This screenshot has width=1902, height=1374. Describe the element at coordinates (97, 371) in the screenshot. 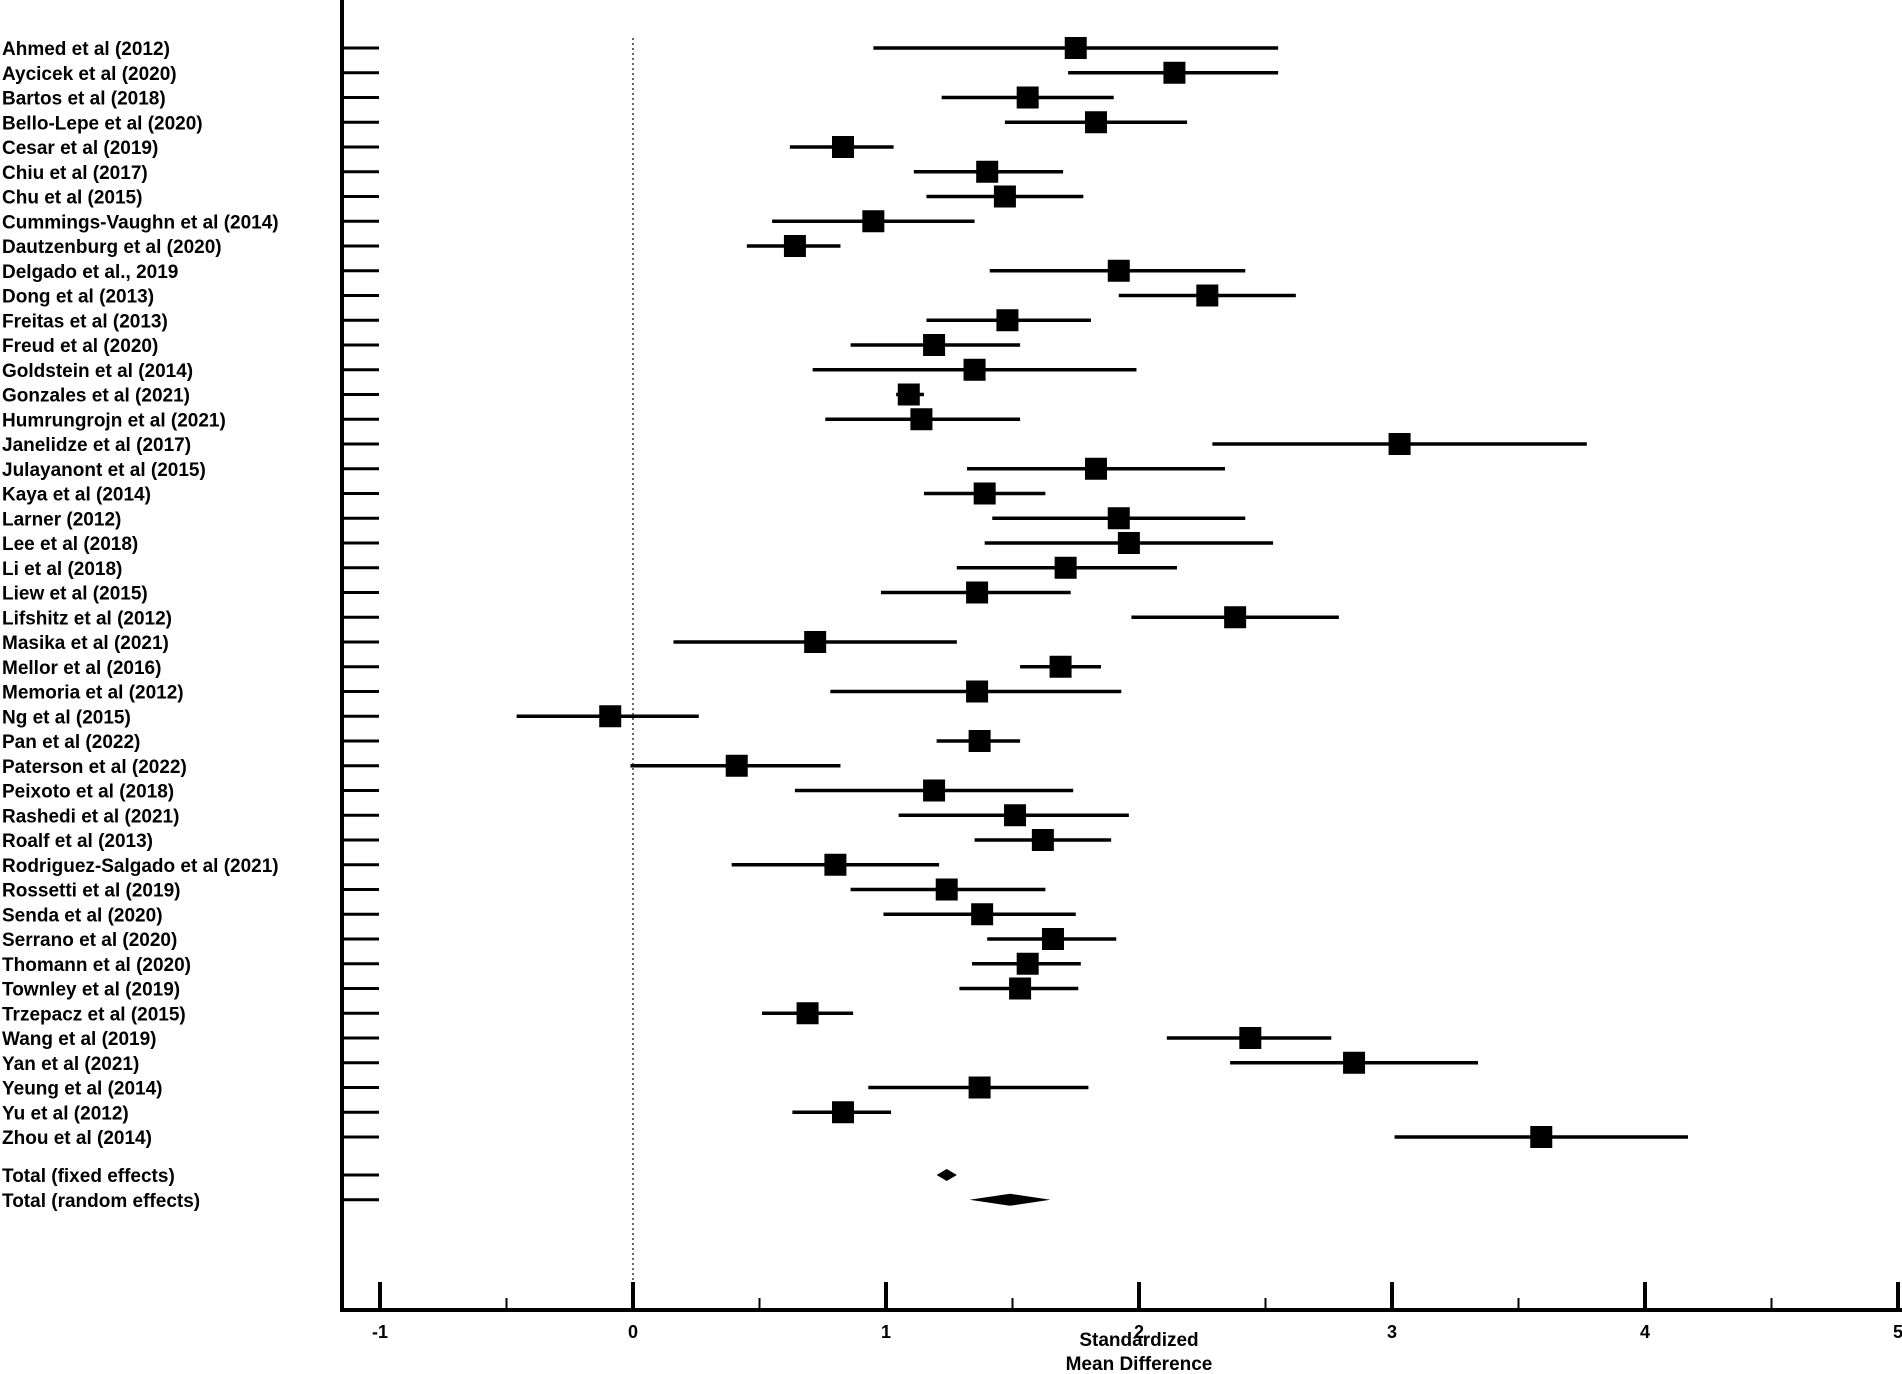

I see `study-label: Goldstein et al (2014)` at that location.